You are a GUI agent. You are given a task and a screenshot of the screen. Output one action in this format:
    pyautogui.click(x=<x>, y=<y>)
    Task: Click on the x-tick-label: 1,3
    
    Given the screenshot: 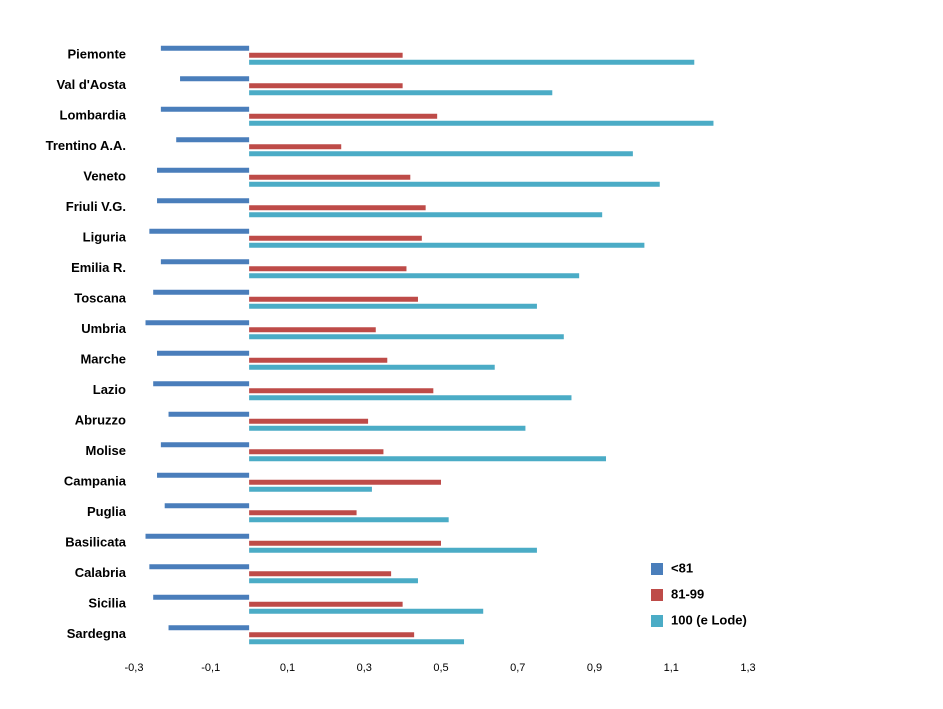 What is the action you would take?
    pyautogui.click(x=747, y=668)
    